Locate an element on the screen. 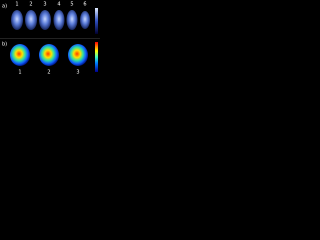 This screenshot has width=320, height=240. panel-b: b) 1 2 3 is located at coordinates (50, 59).